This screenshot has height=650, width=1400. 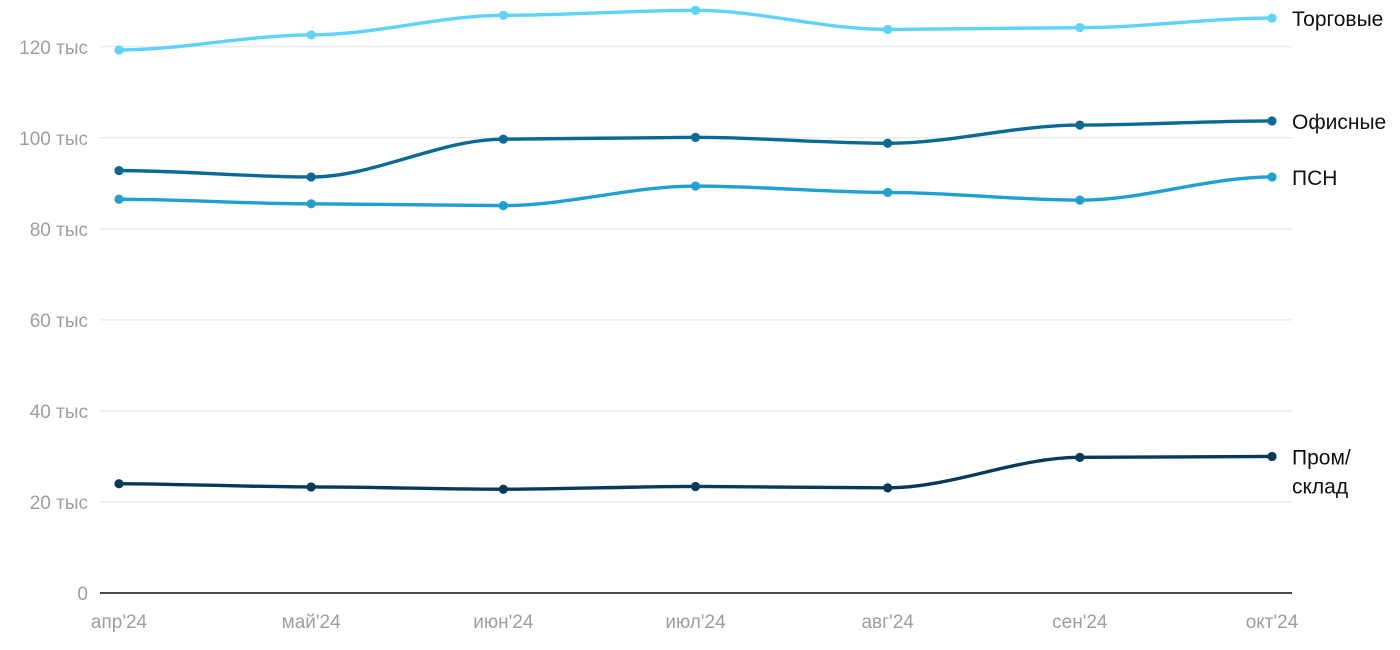 I want to click on y-tick-label: 120 тыс, so click(x=53, y=48).